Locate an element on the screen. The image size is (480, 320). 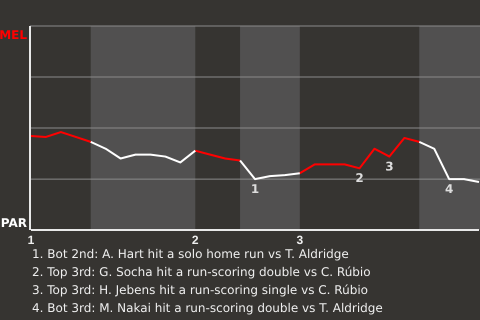
annotation: 3 is located at coordinates (389, 166).